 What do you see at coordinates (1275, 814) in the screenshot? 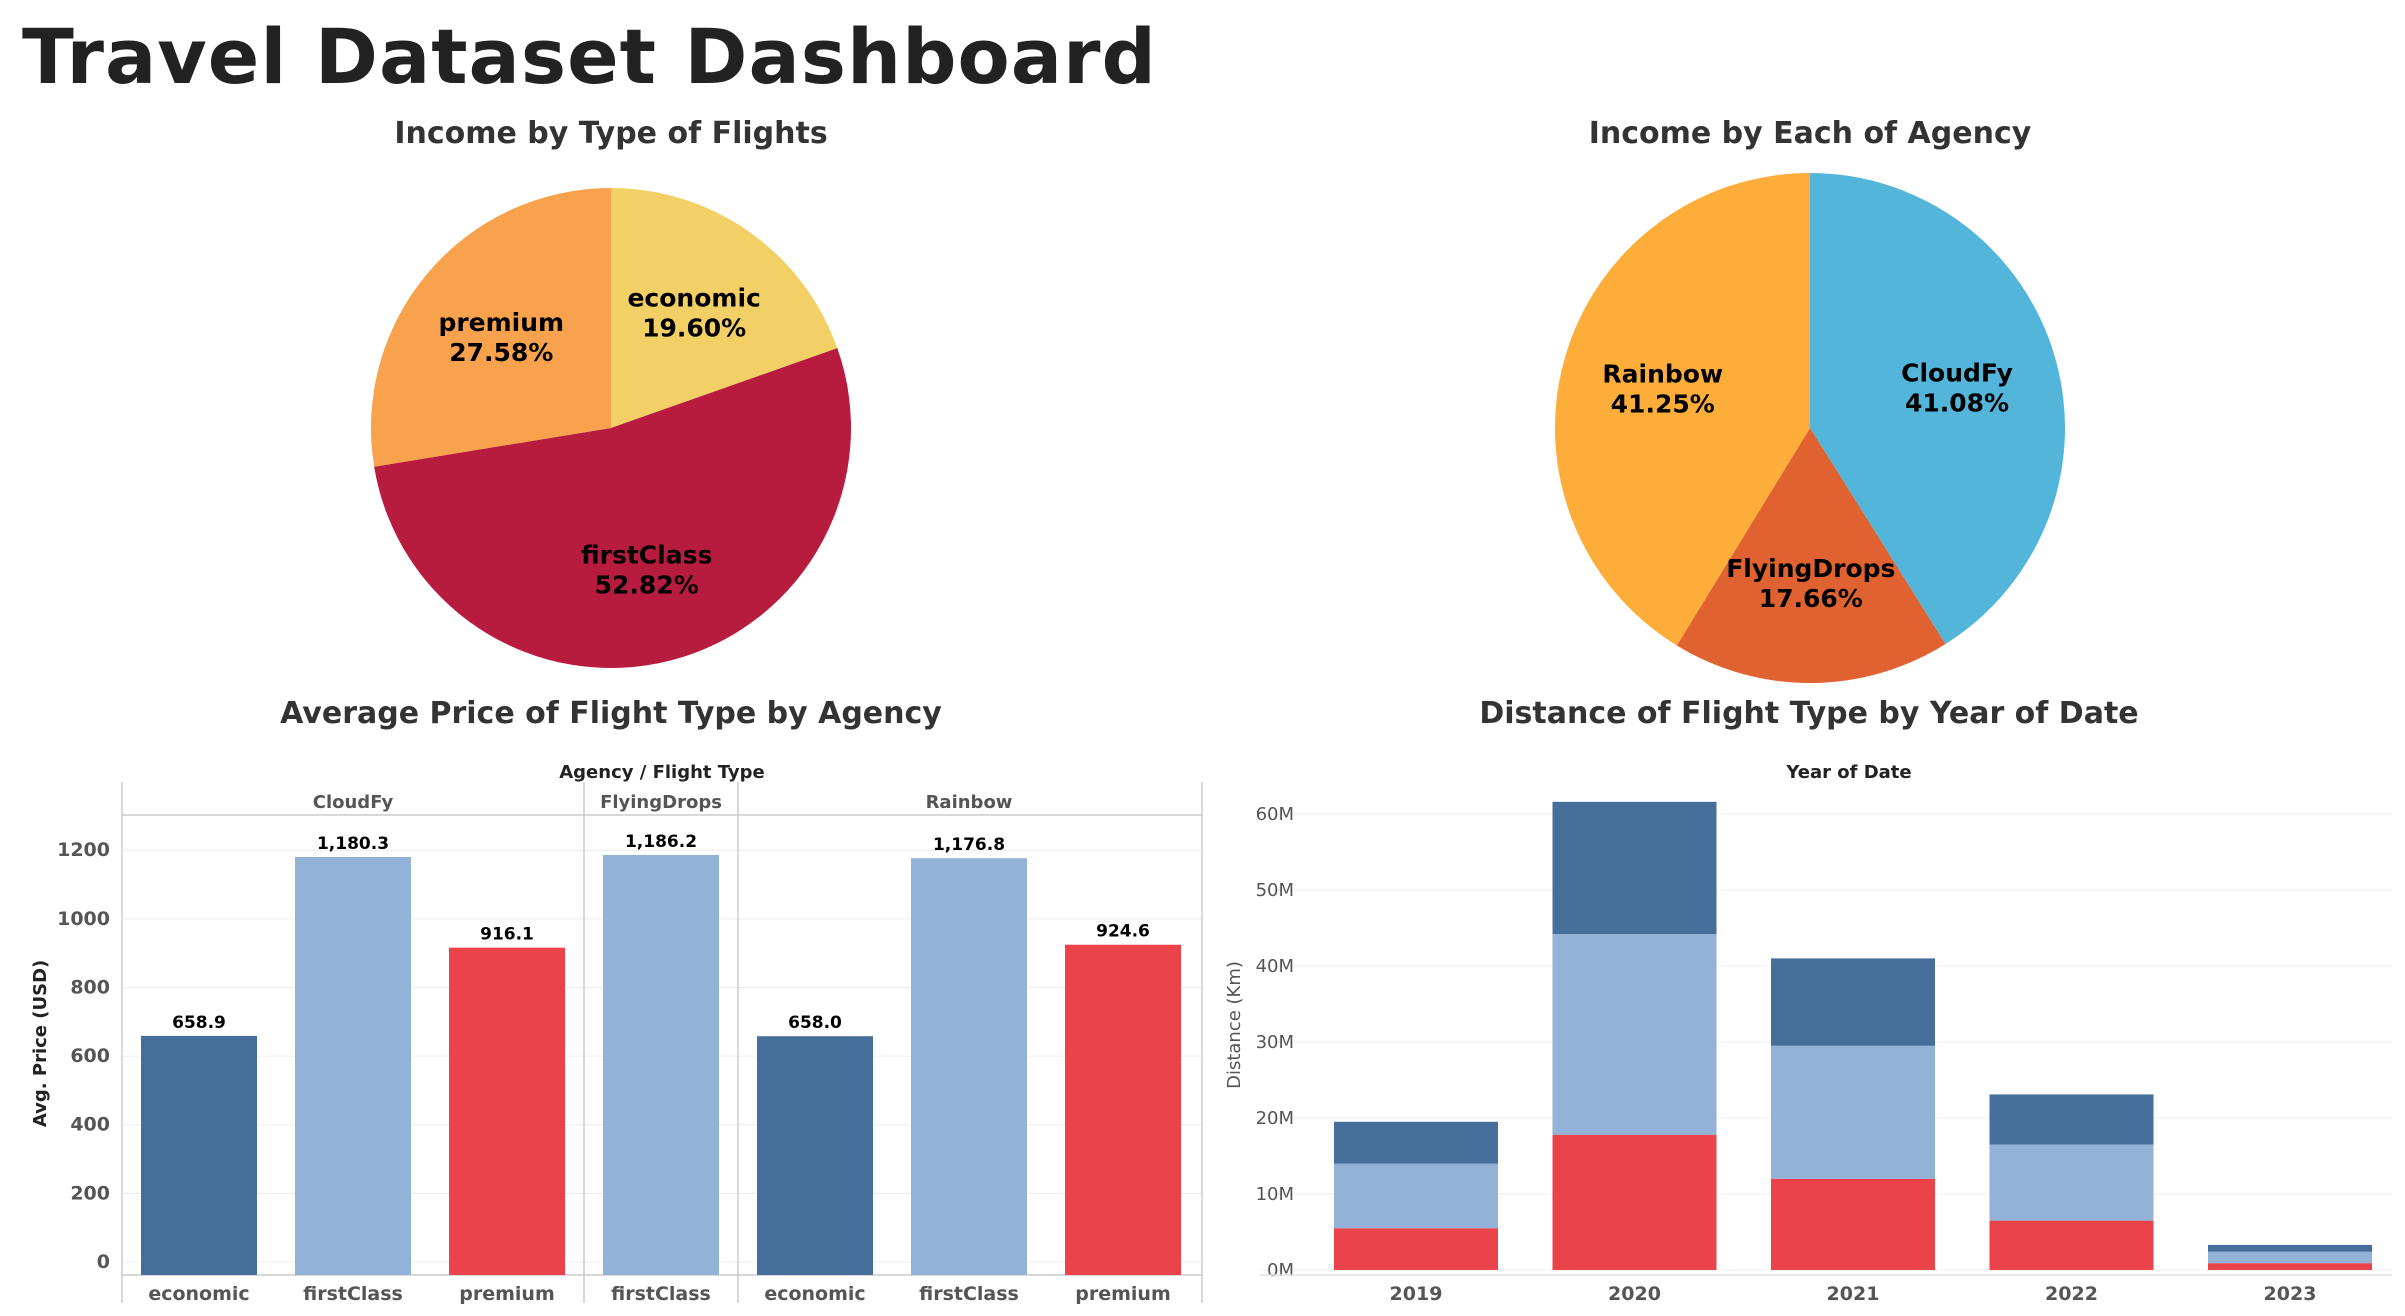
I see `y-tick-label: 60M` at bounding box center [1275, 814].